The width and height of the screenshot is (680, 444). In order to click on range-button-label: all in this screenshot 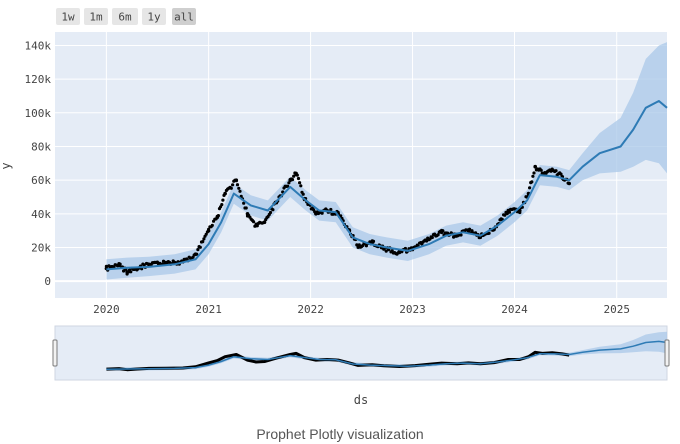, I will do `click(184, 17)`.